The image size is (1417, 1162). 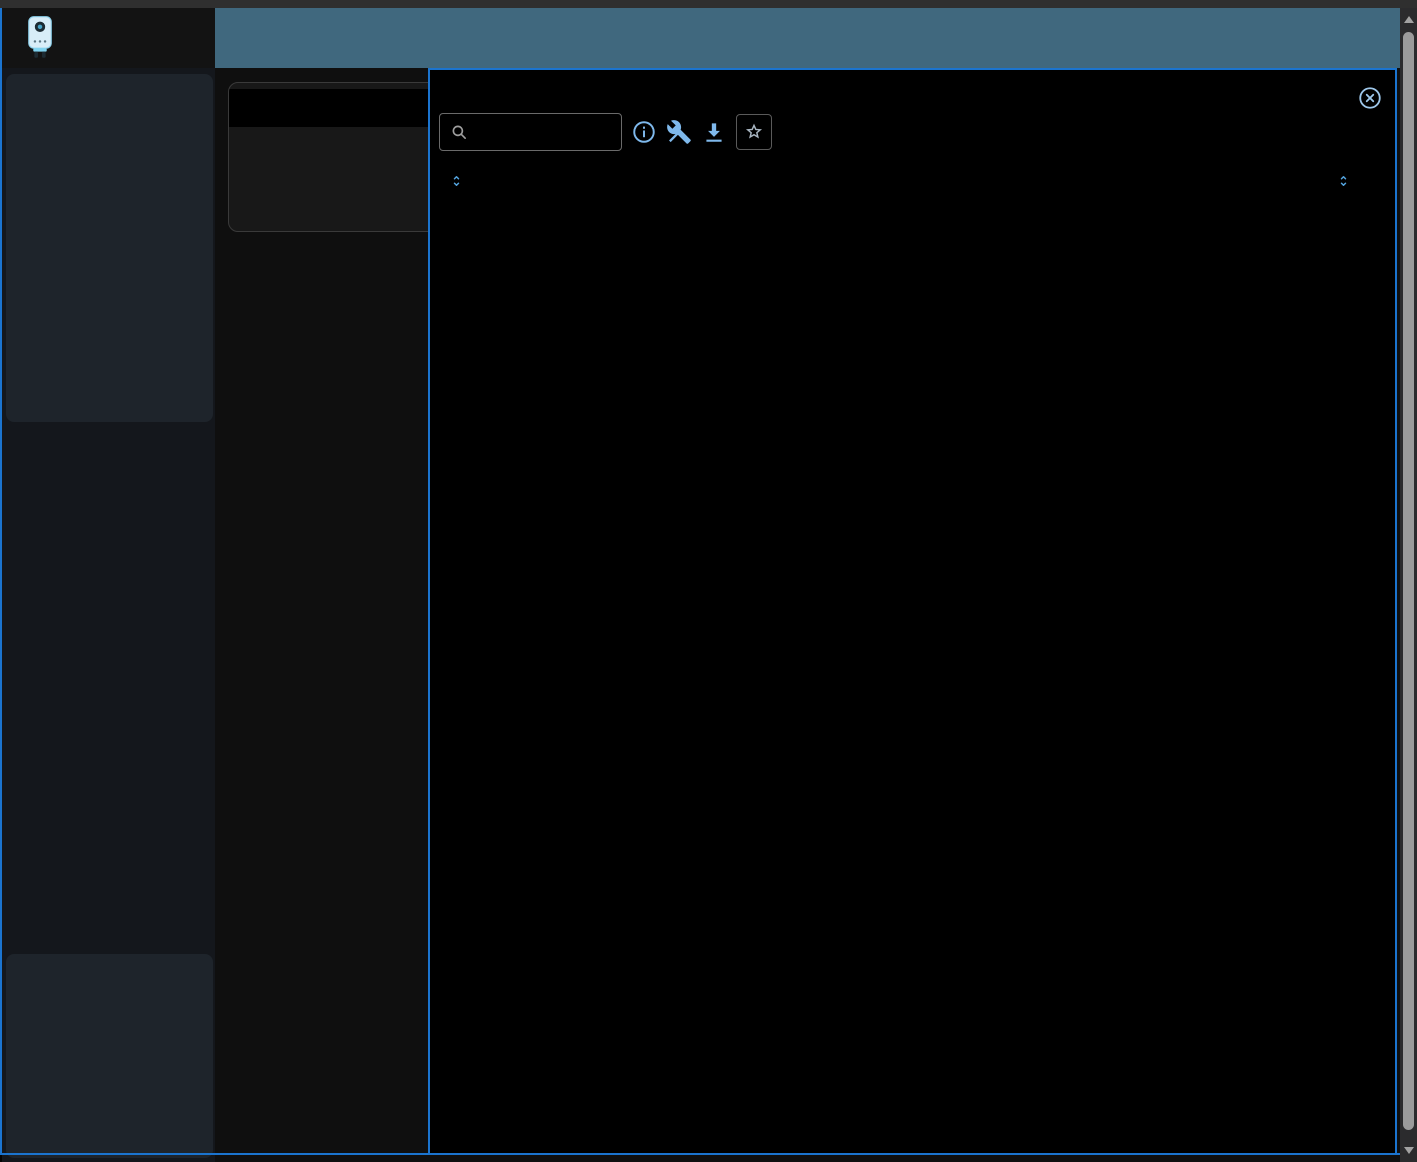 I want to click on scrollbar, so click(x=1408, y=585).